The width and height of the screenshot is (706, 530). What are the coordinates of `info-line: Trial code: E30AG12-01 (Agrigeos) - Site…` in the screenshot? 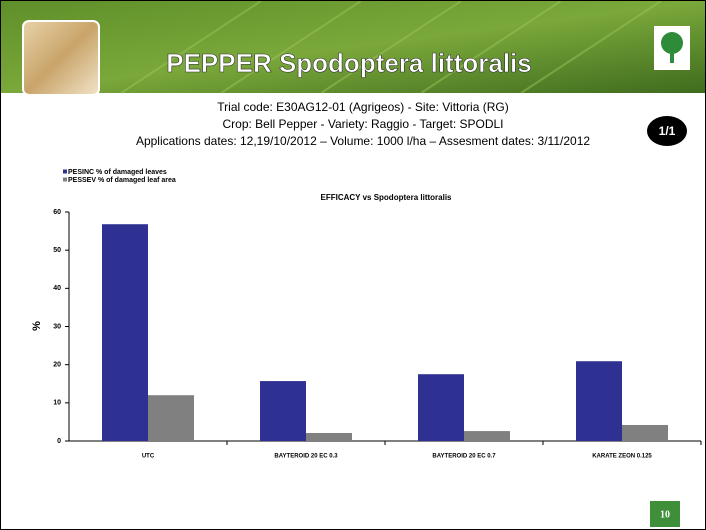 It's located at (362, 107).